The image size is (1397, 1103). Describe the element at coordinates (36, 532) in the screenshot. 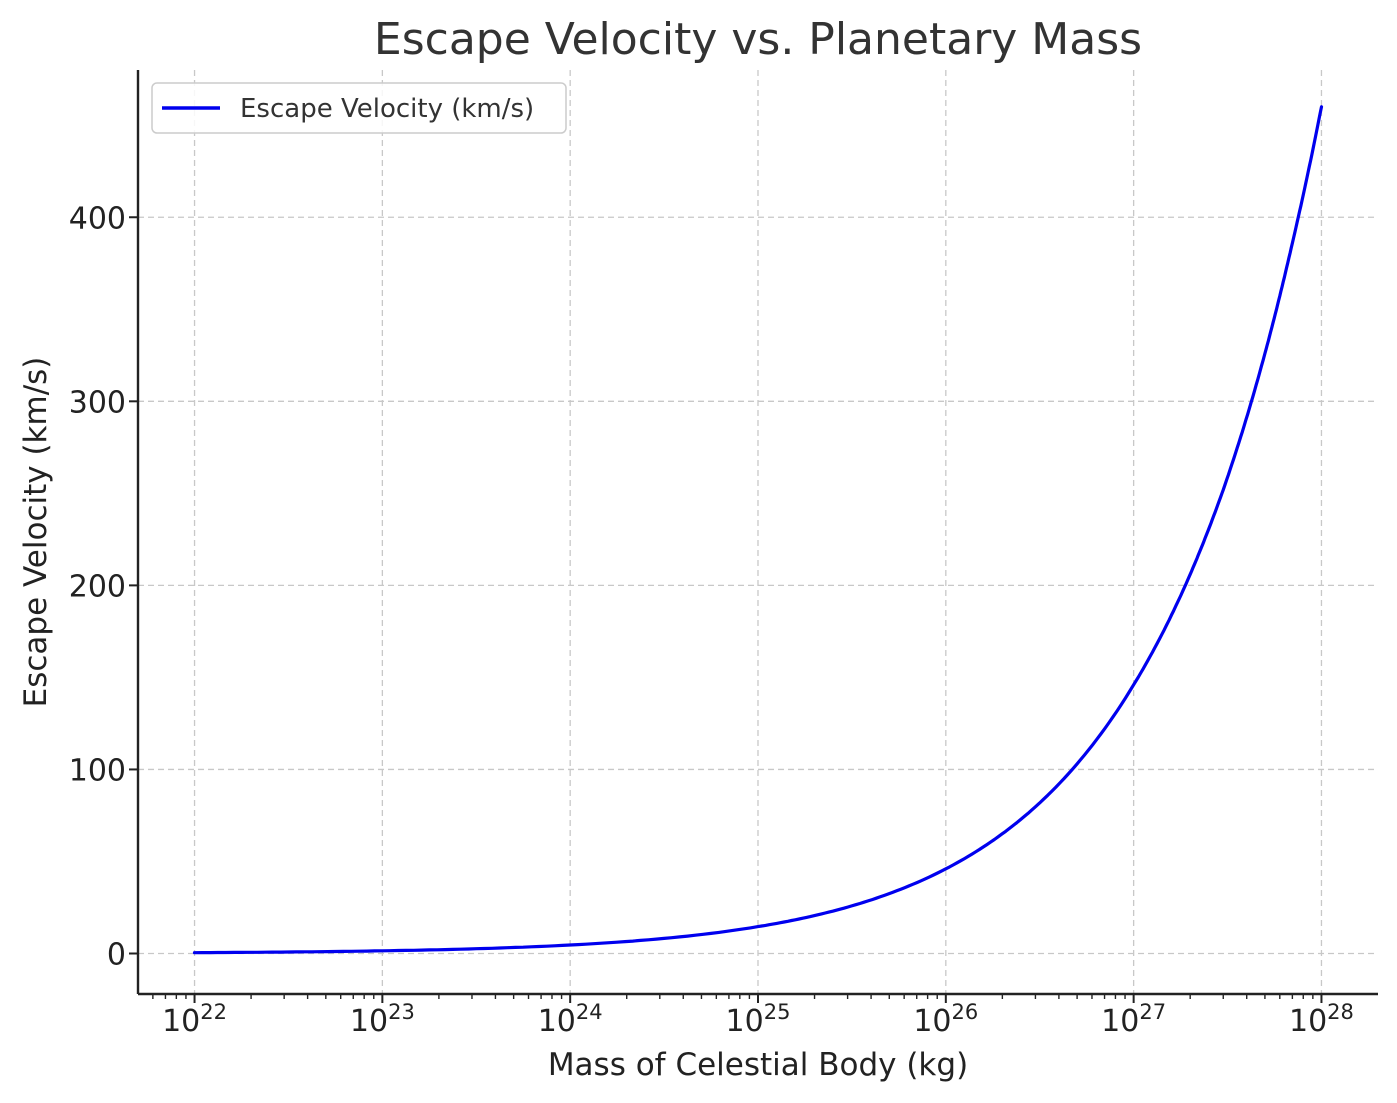

I see `y-axis-label: Escape Velocity (km/s)` at that location.